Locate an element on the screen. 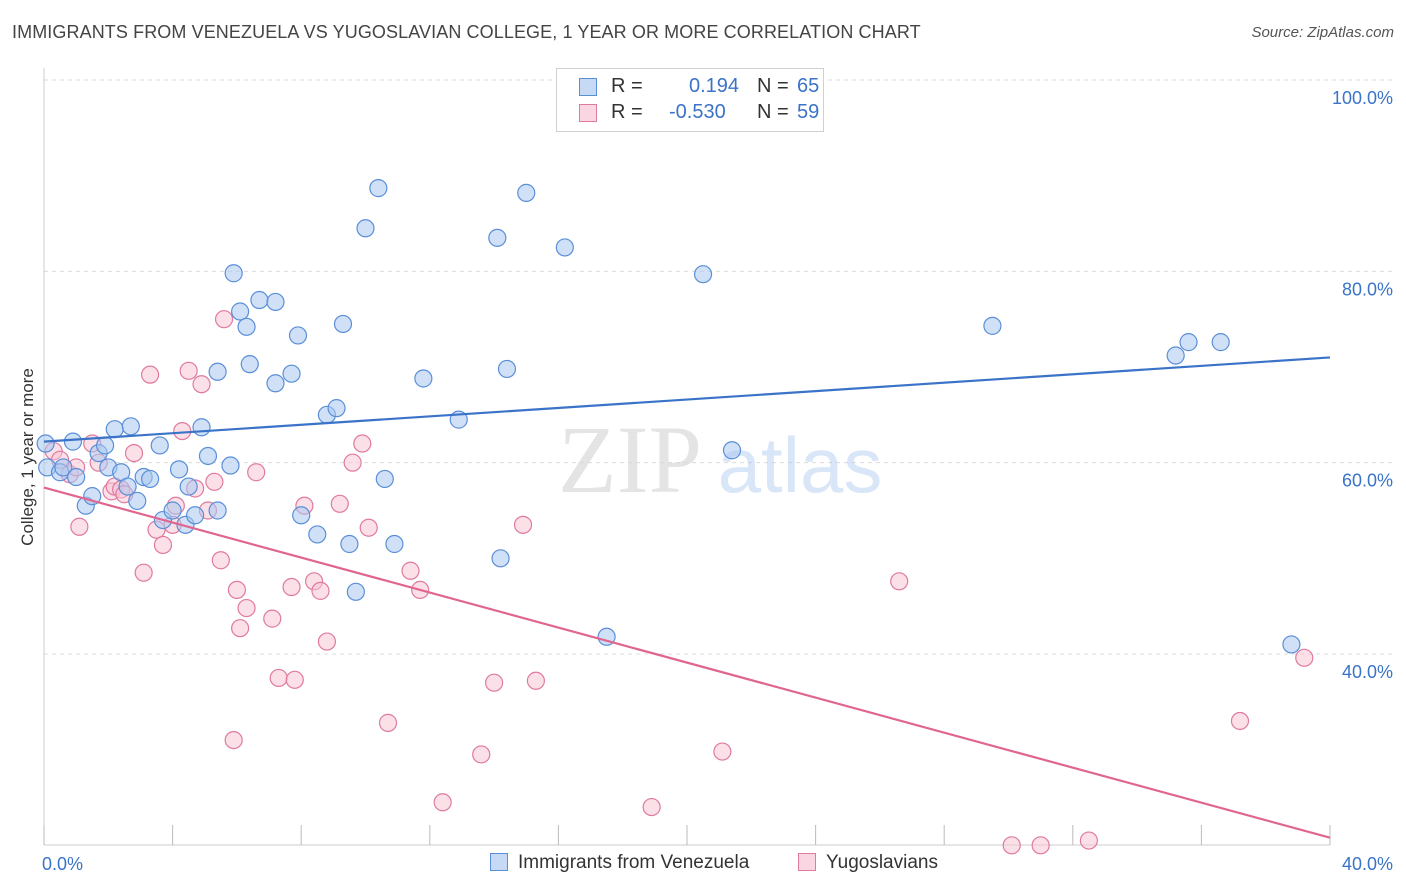  series-label-venezuela: Immigrants from Venezuela is located at coordinates (634, 862).